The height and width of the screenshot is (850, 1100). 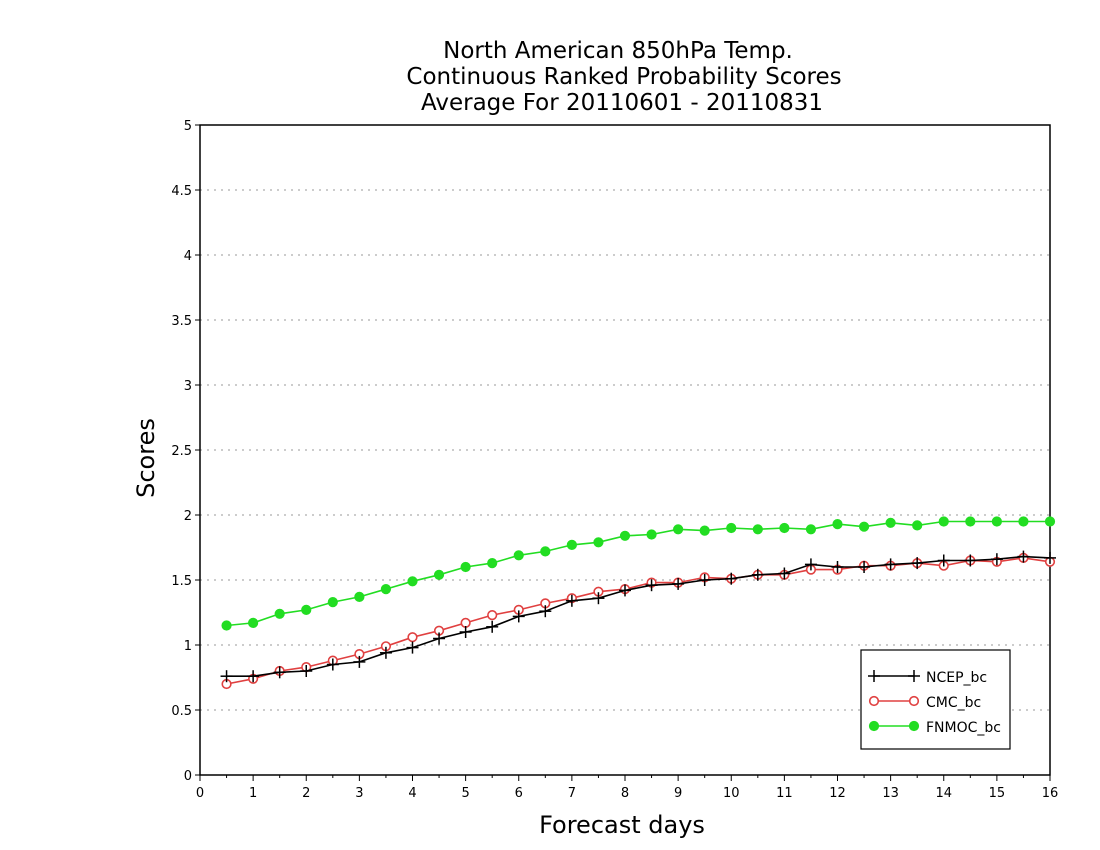 I want to click on legend-swatches, so click(x=894, y=701).